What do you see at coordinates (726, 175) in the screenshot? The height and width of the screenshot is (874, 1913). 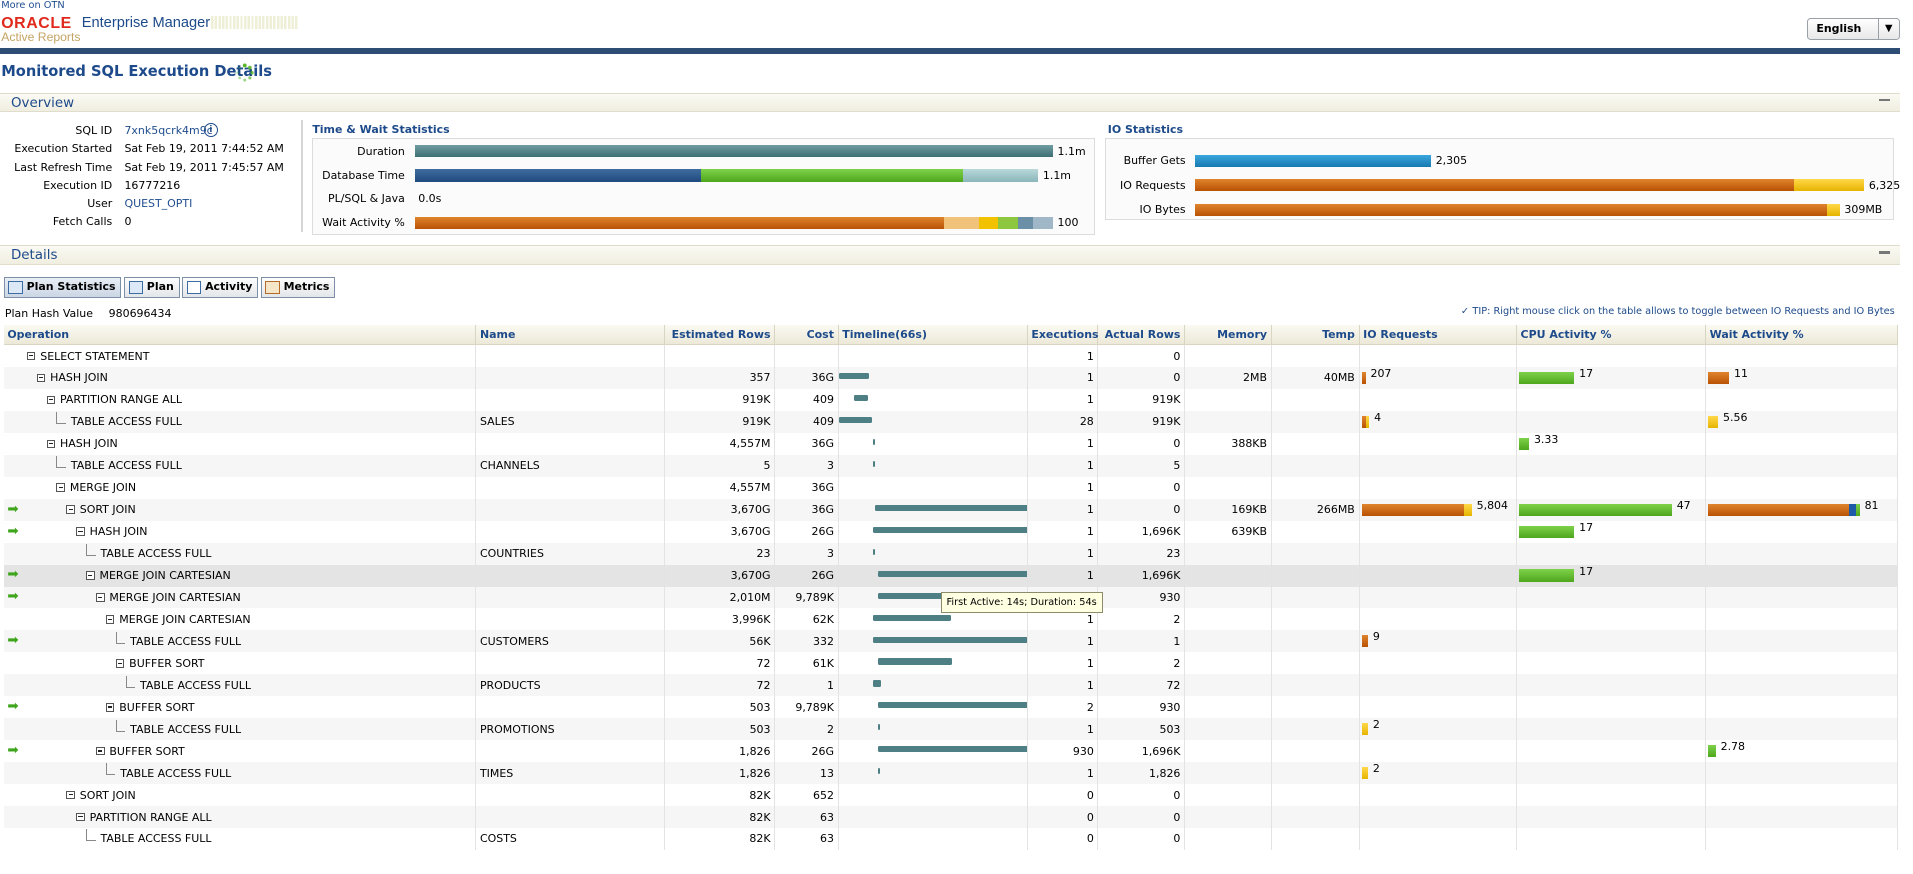 I see `database-time-bar` at bounding box center [726, 175].